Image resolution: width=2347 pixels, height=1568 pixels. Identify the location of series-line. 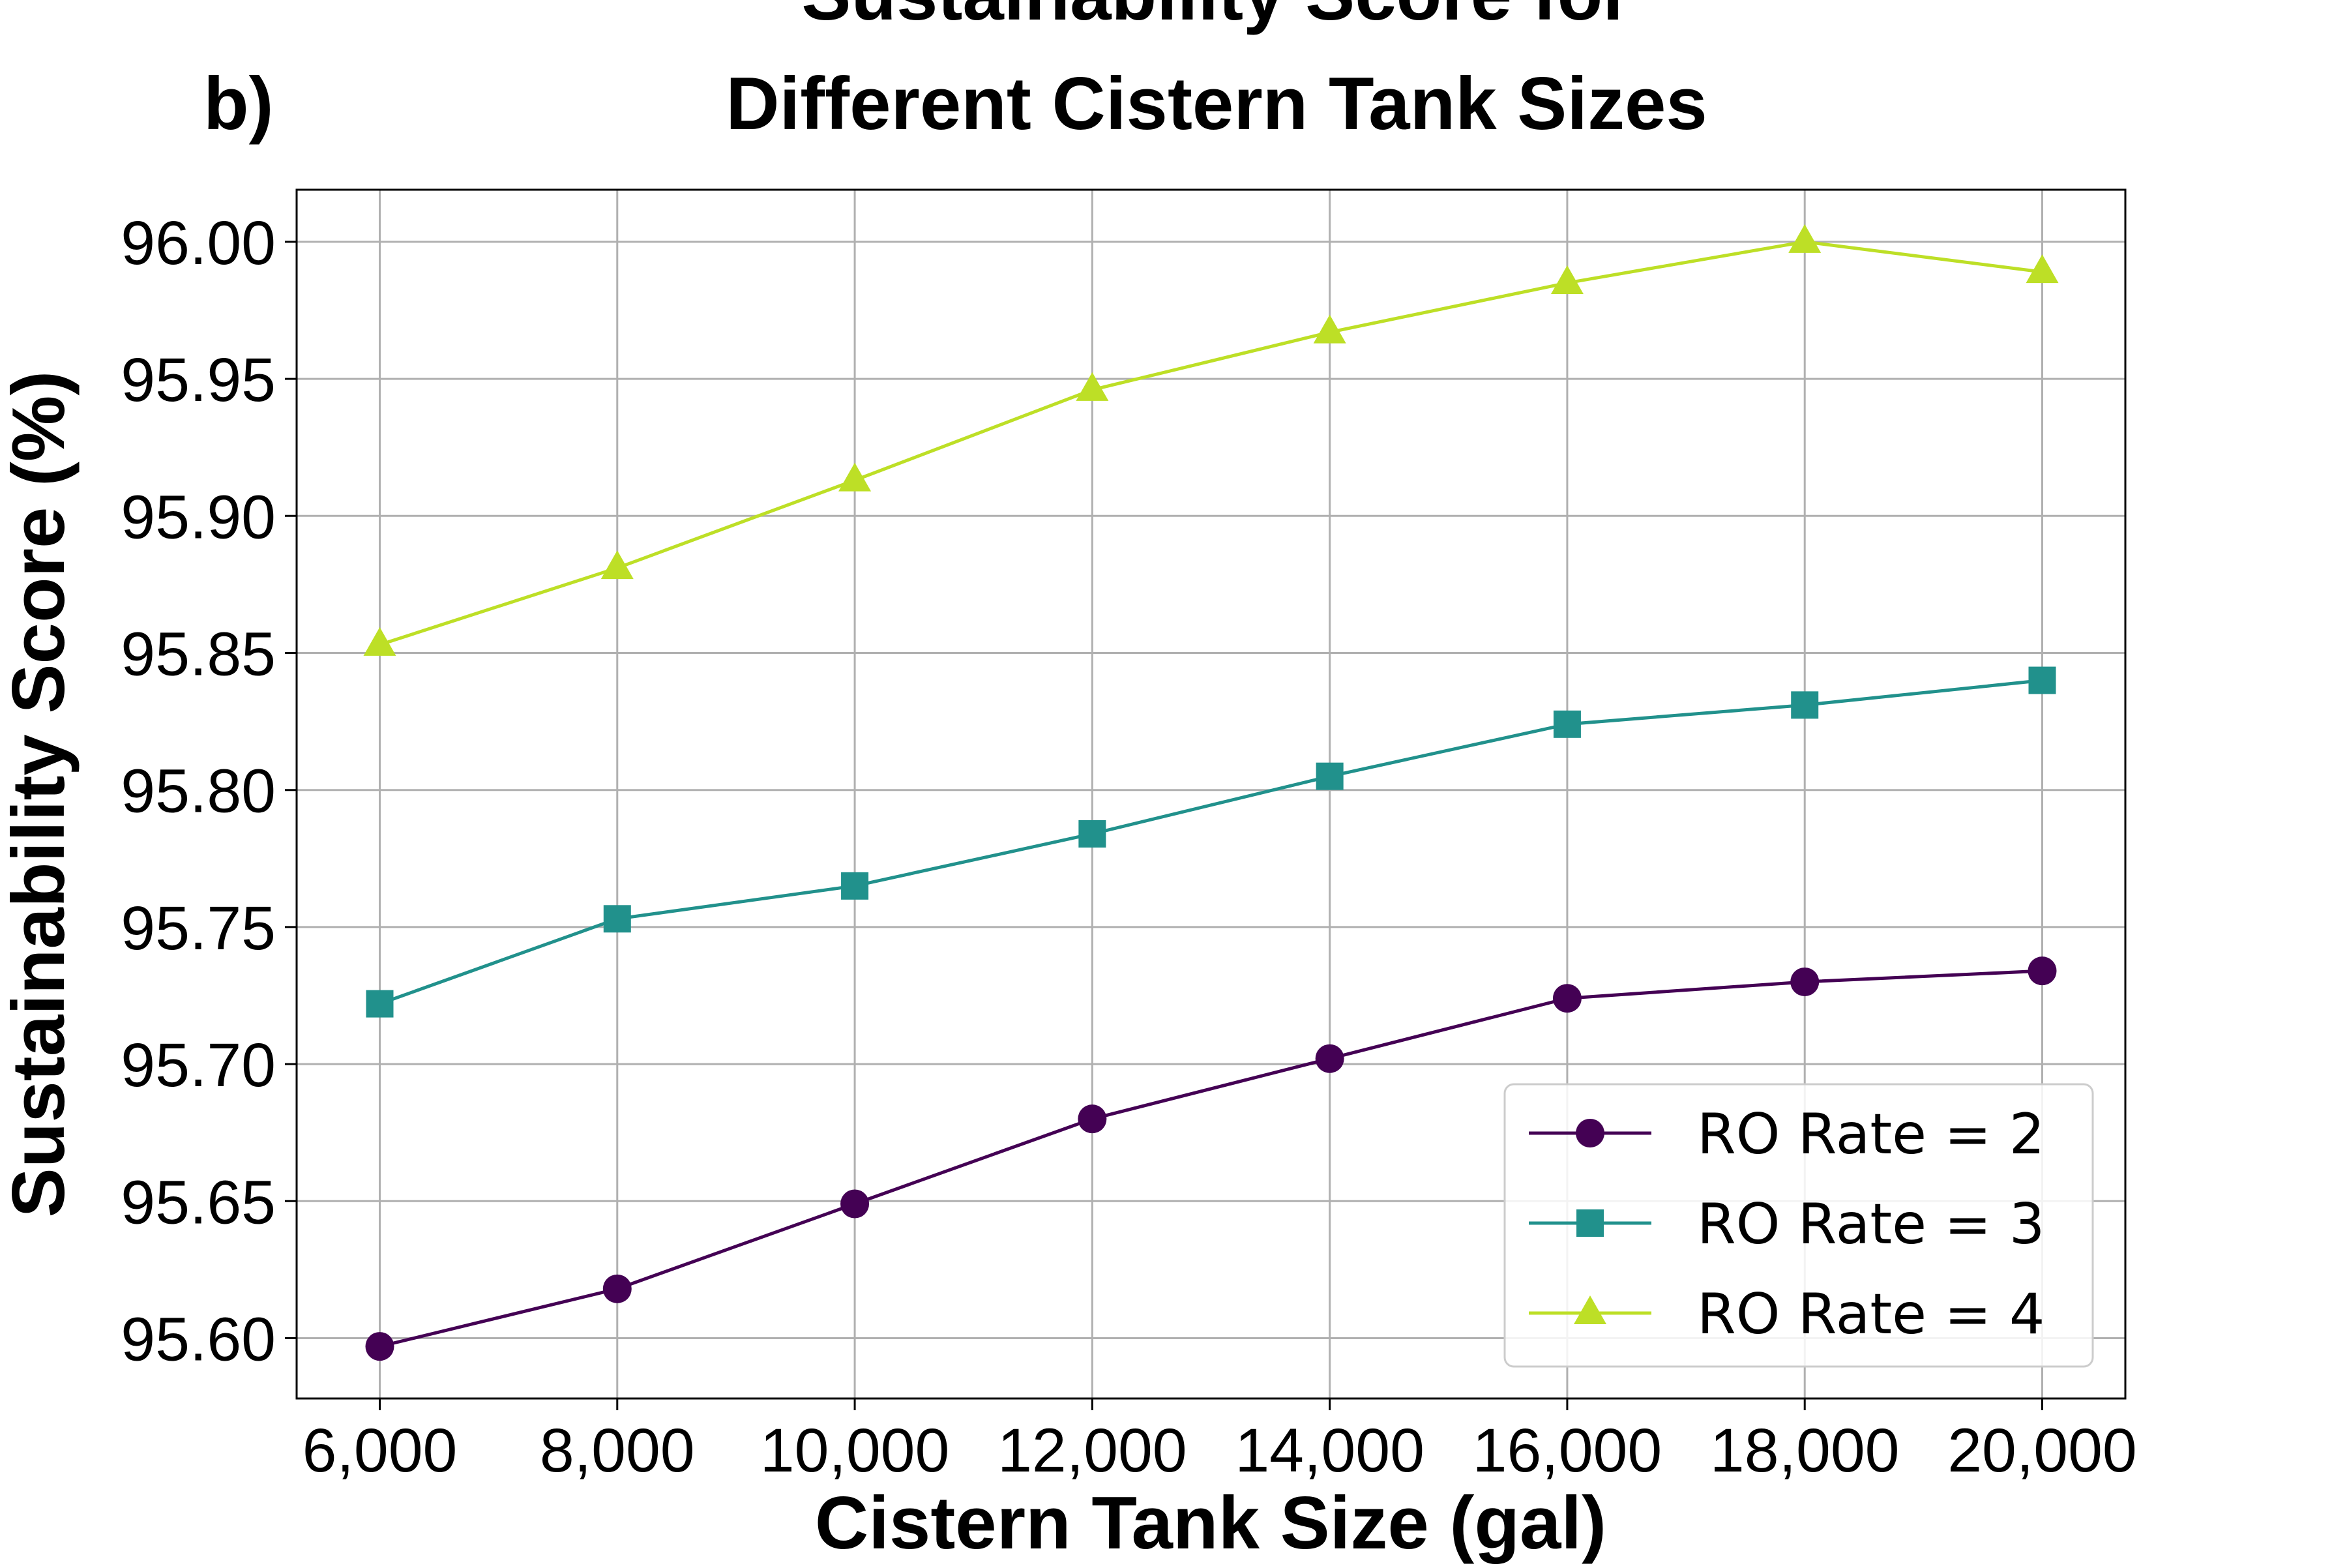
(1211, 842).